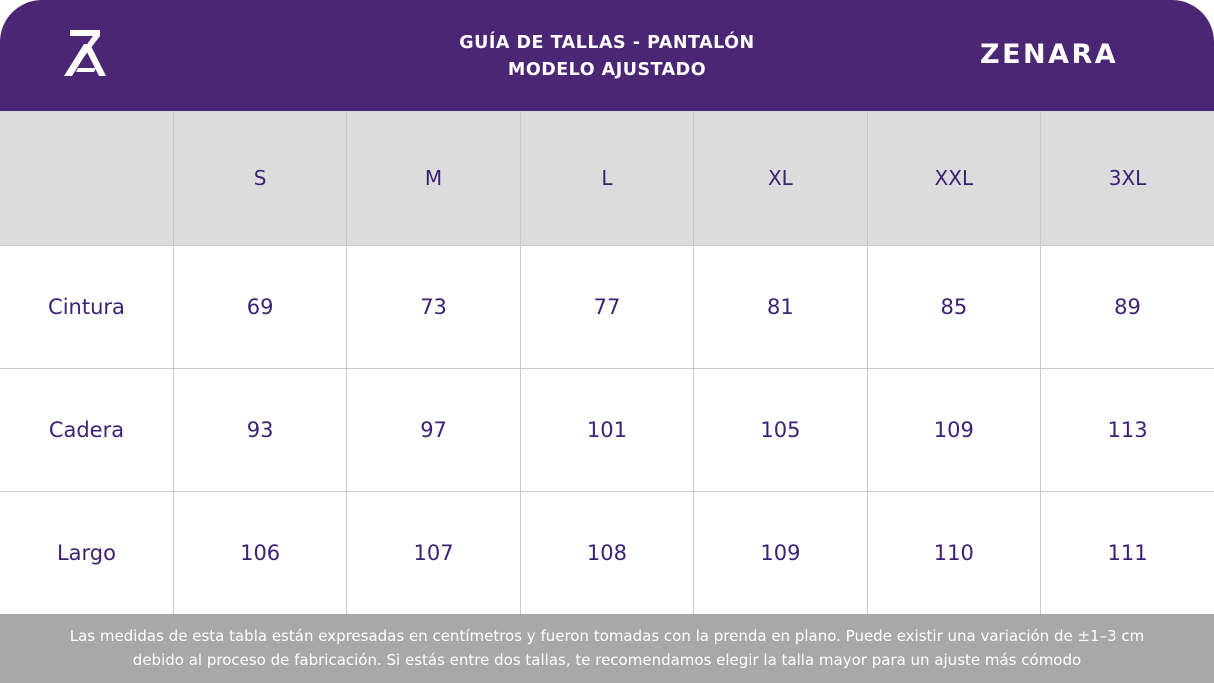 The image size is (1214, 683). Describe the element at coordinates (260, 552) in the screenshot. I see `table-cell: 106` at that location.